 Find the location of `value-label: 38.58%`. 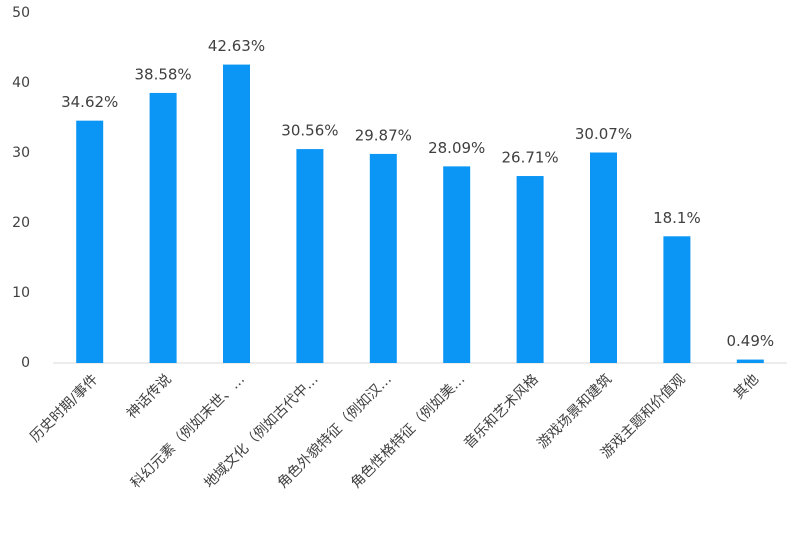

value-label: 38.58% is located at coordinates (162, 74).